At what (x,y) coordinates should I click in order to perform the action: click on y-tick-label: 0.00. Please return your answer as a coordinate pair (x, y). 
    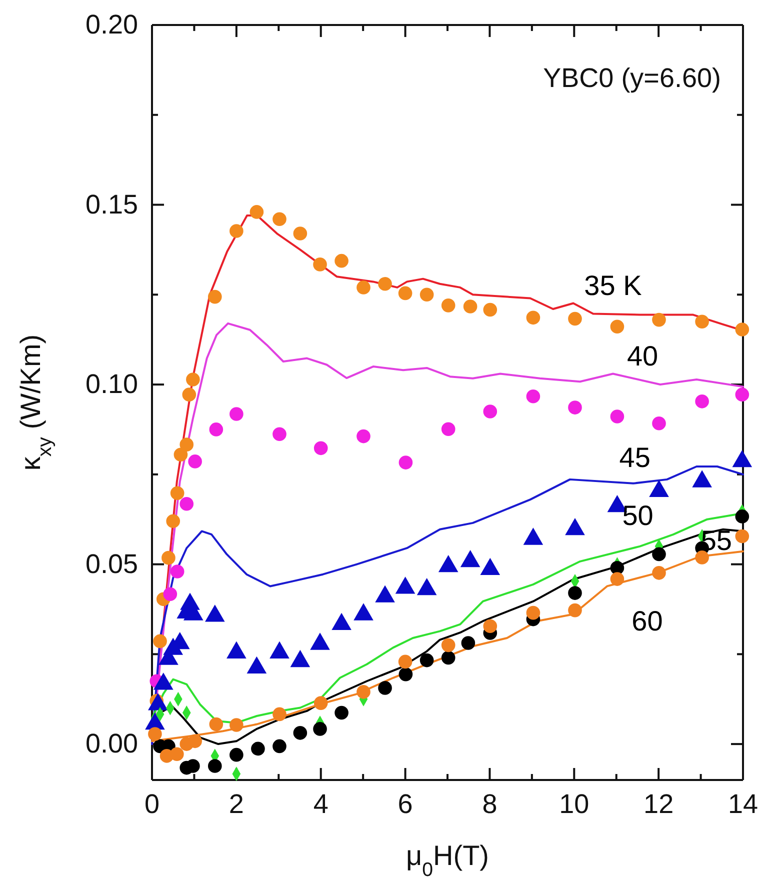
    Looking at the image, I should click on (111, 743).